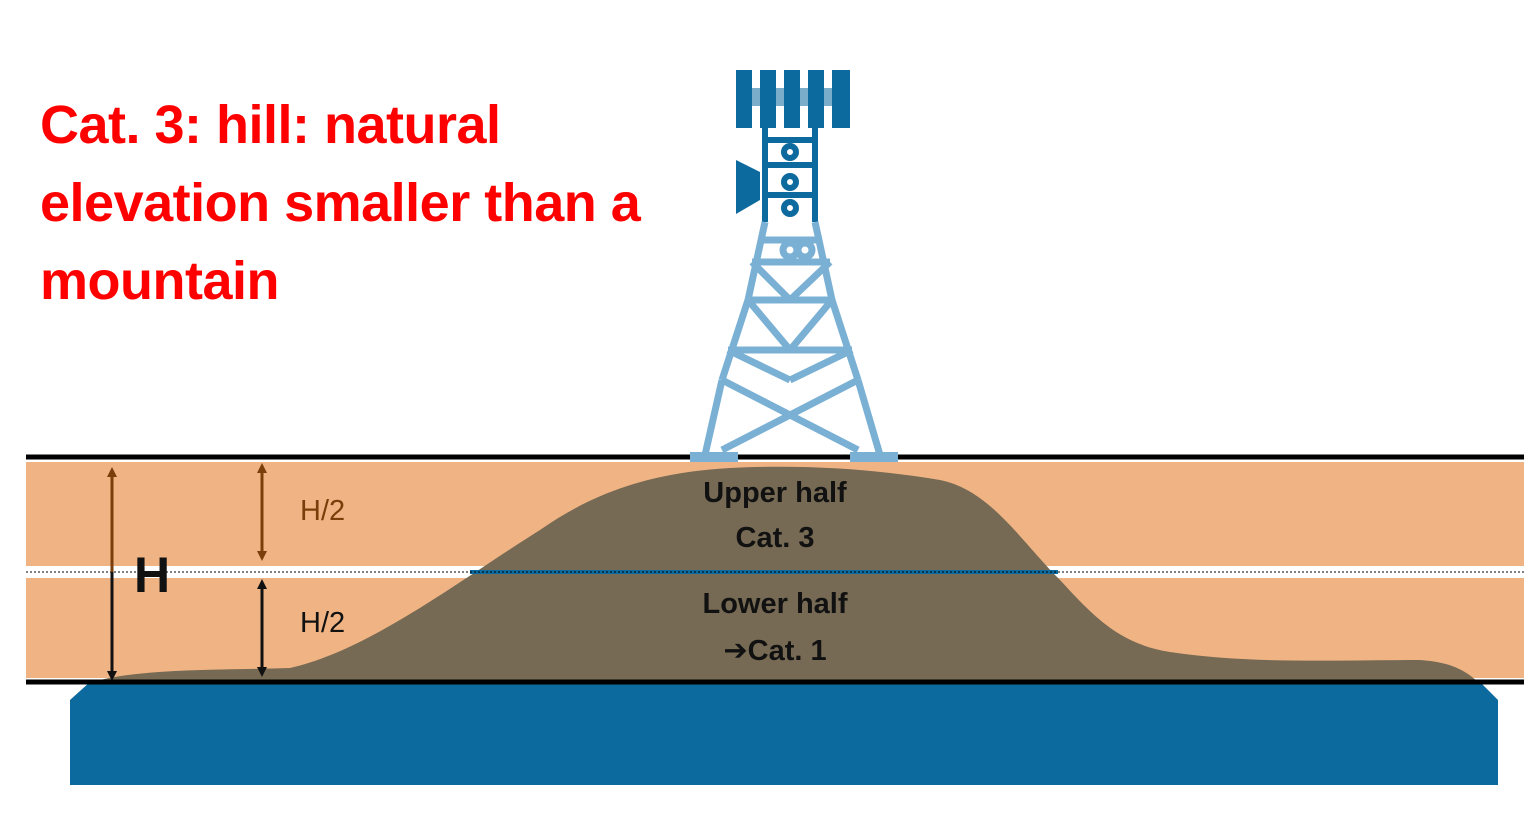 The height and width of the screenshot is (815, 1533). I want to click on lower-half-label-line2: Cat. 1, so click(787, 651).